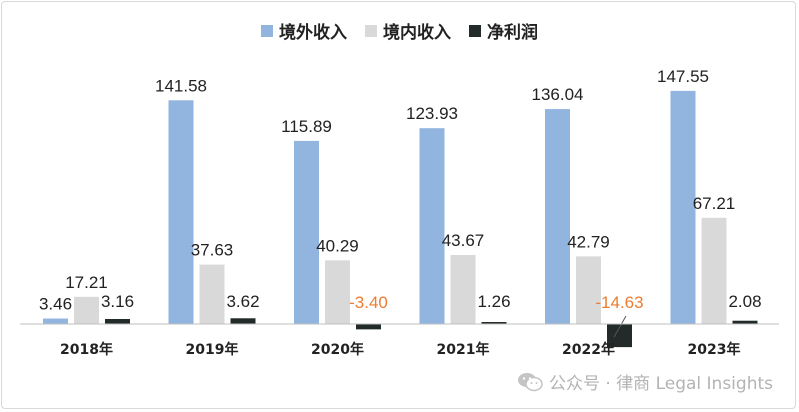  Describe the element at coordinates (86, 349) in the screenshot. I see `x-tick-label-0: 2018年` at that location.